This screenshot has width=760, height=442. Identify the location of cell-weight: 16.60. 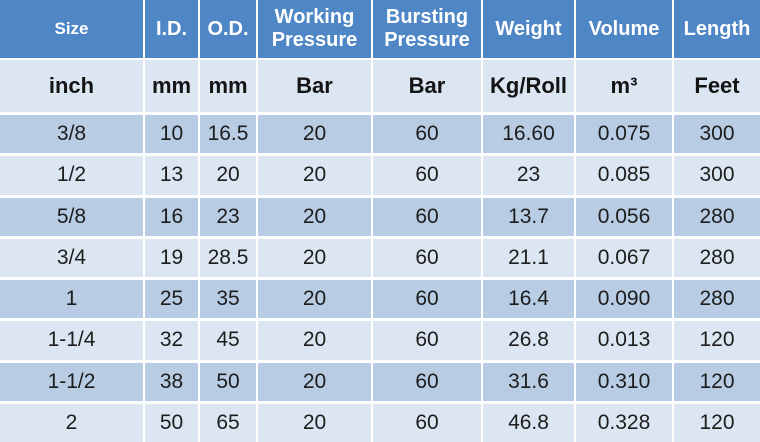
(529, 136).